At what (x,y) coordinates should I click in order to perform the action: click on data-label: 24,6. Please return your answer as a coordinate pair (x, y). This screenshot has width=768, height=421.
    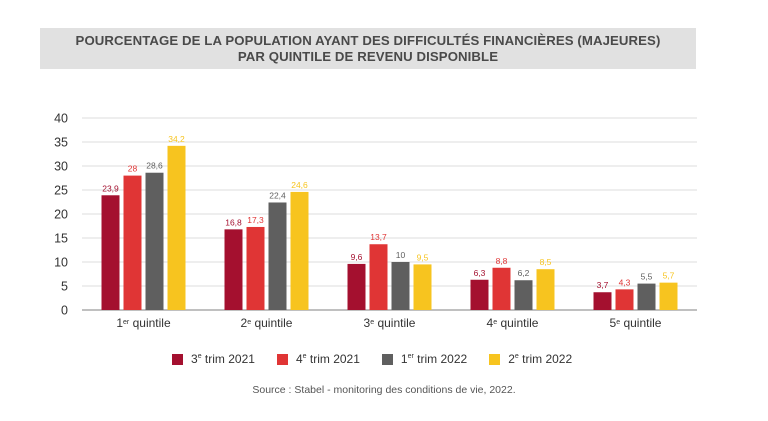
    Looking at the image, I should click on (299, 185).